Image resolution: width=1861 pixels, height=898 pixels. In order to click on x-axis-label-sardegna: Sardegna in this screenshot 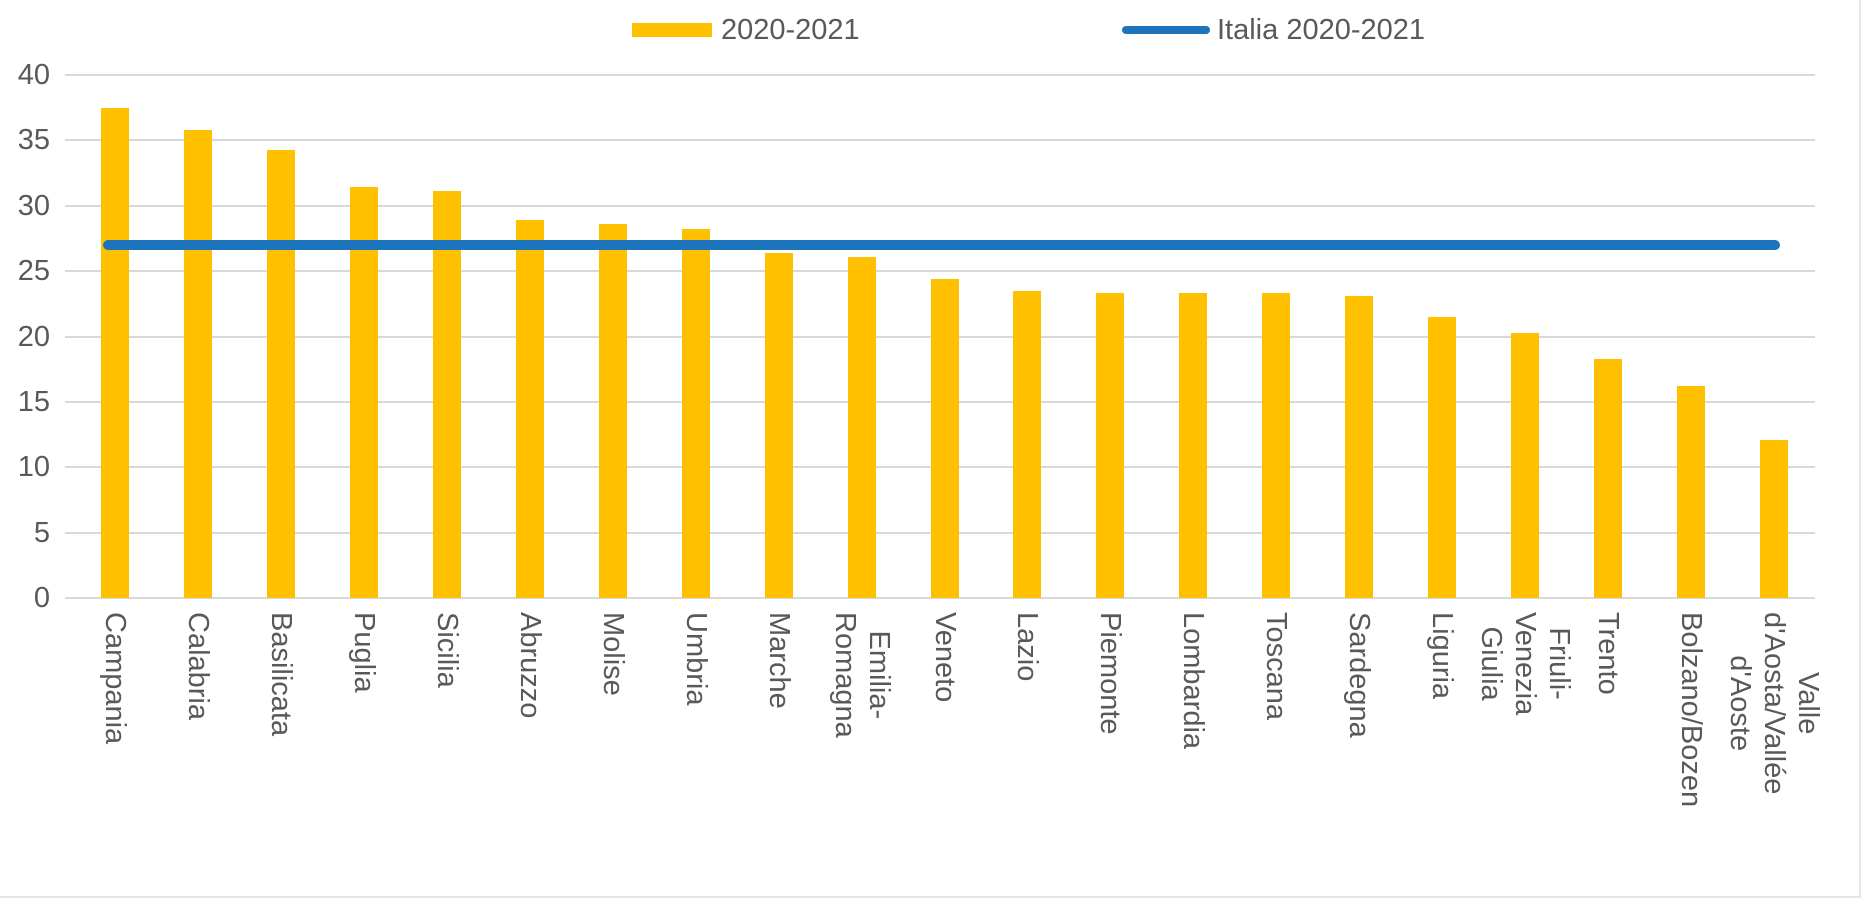, I will do `click(1359, 675)`.